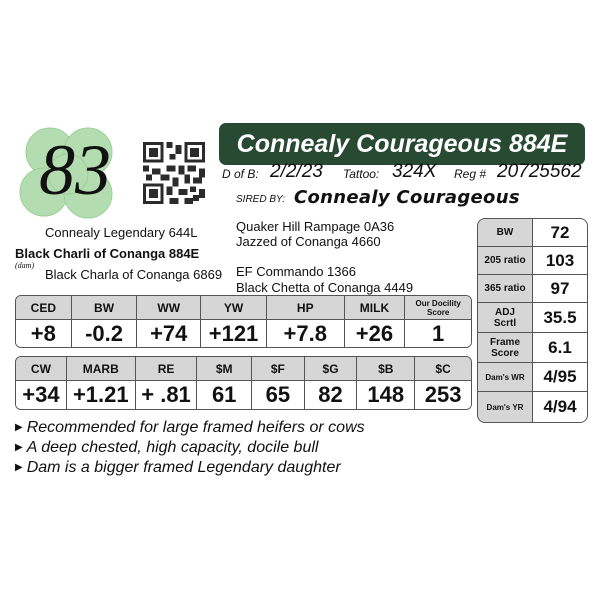 The height and width of the screenshot is (600, 600). What do you see at coordinates (560, 232) in the screenshot?
I see `stat-value: 72` at bounding box center [560, 232].